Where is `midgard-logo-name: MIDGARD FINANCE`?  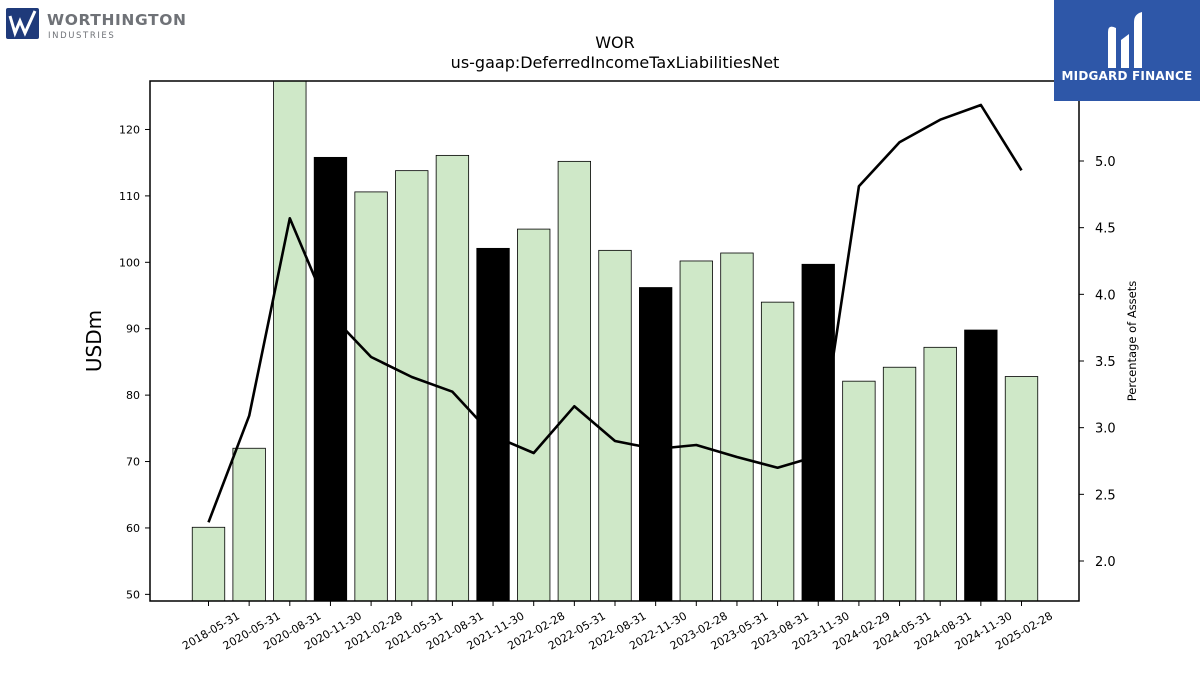
midgard-logo-name: MIDGARD FINANCE is located at coordinates (1127, 76).